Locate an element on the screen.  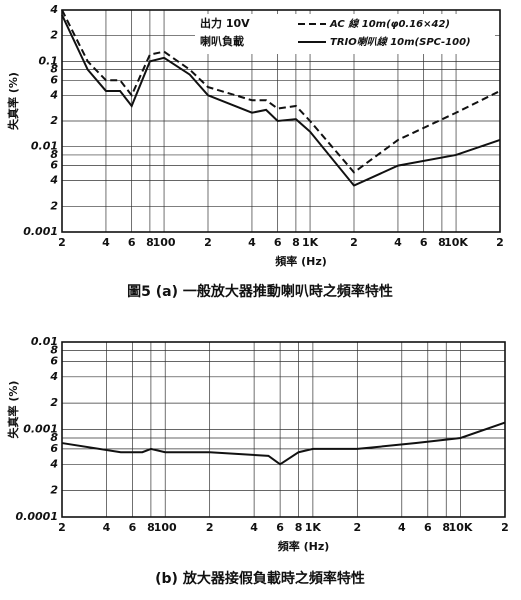
y-tick-label: 0.0001 is located at coordinates (37, 516).